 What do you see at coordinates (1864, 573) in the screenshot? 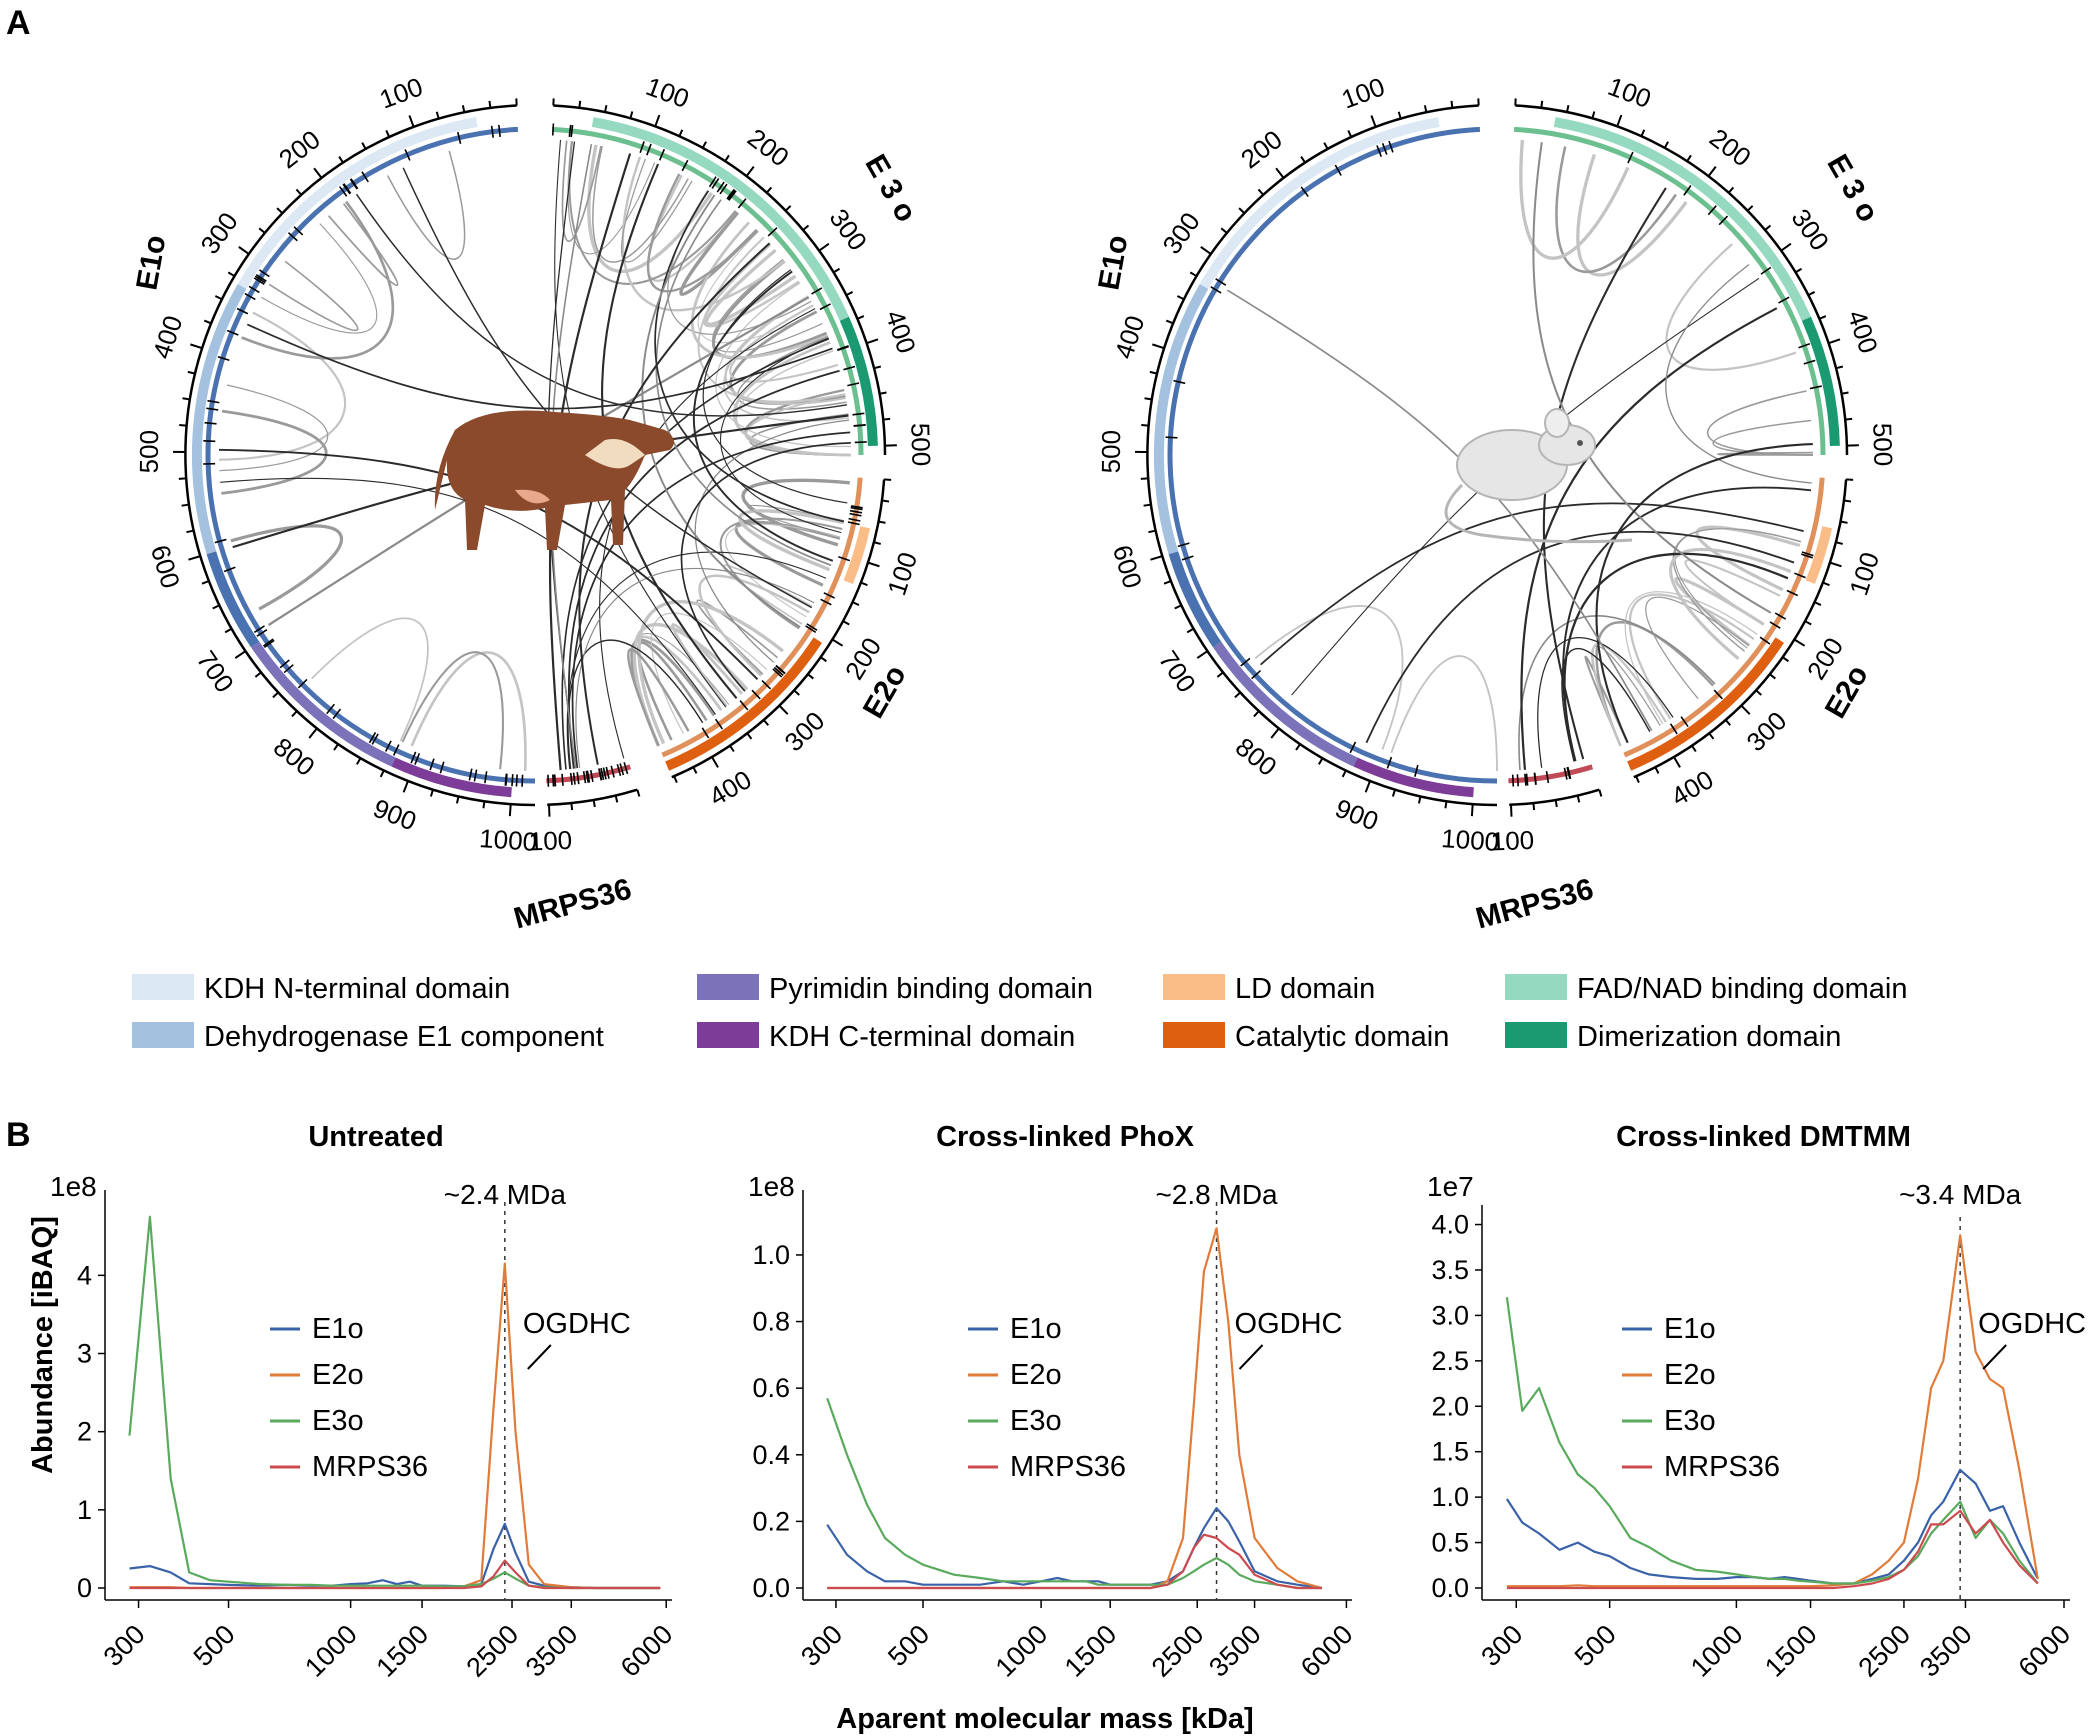
I see `tick-label: 100` at bounding box center [1864, 573].